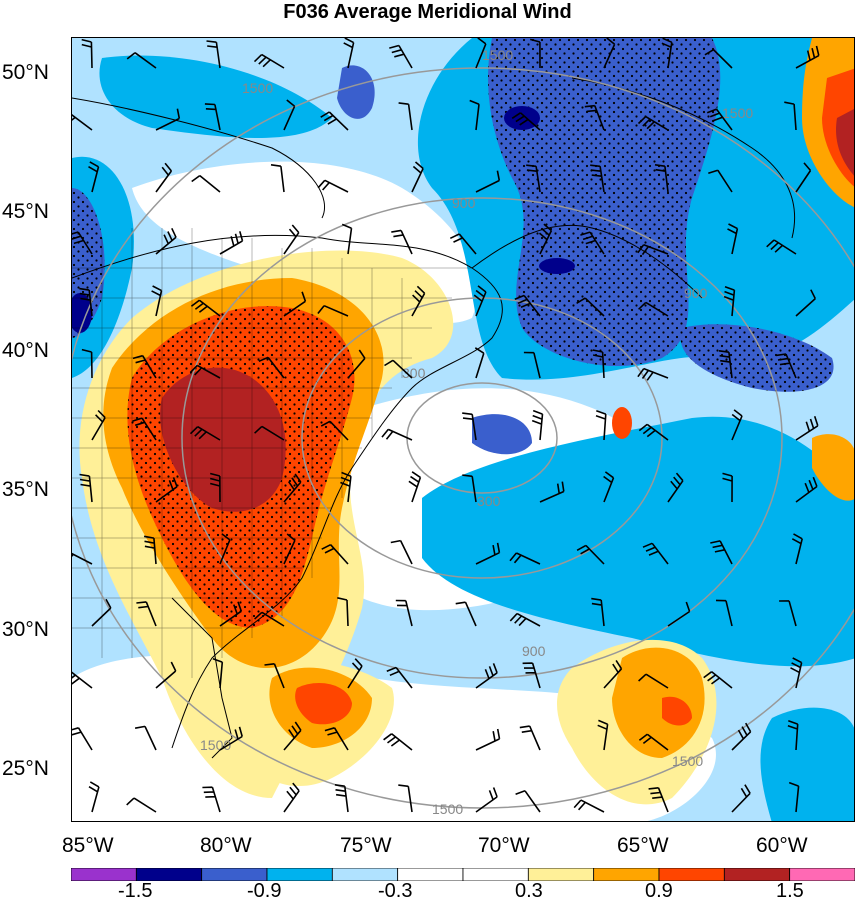 The image size is (855, 902). I want to click on colorbar-label: 0.9, so click(659, 891).